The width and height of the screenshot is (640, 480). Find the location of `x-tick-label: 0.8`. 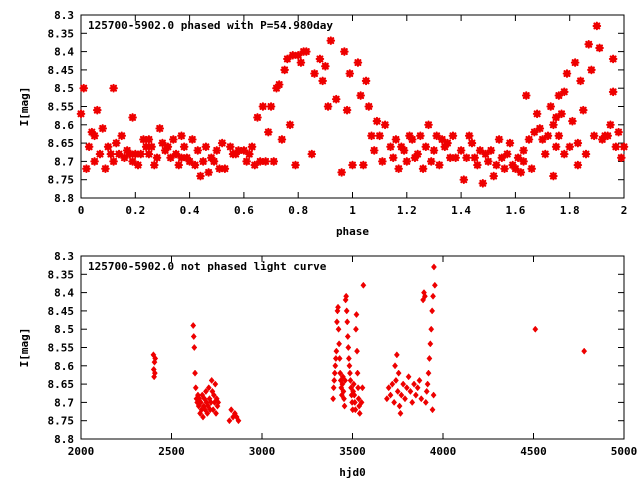

x-tick-label: 0.8 is located at coordinates (298, 210).